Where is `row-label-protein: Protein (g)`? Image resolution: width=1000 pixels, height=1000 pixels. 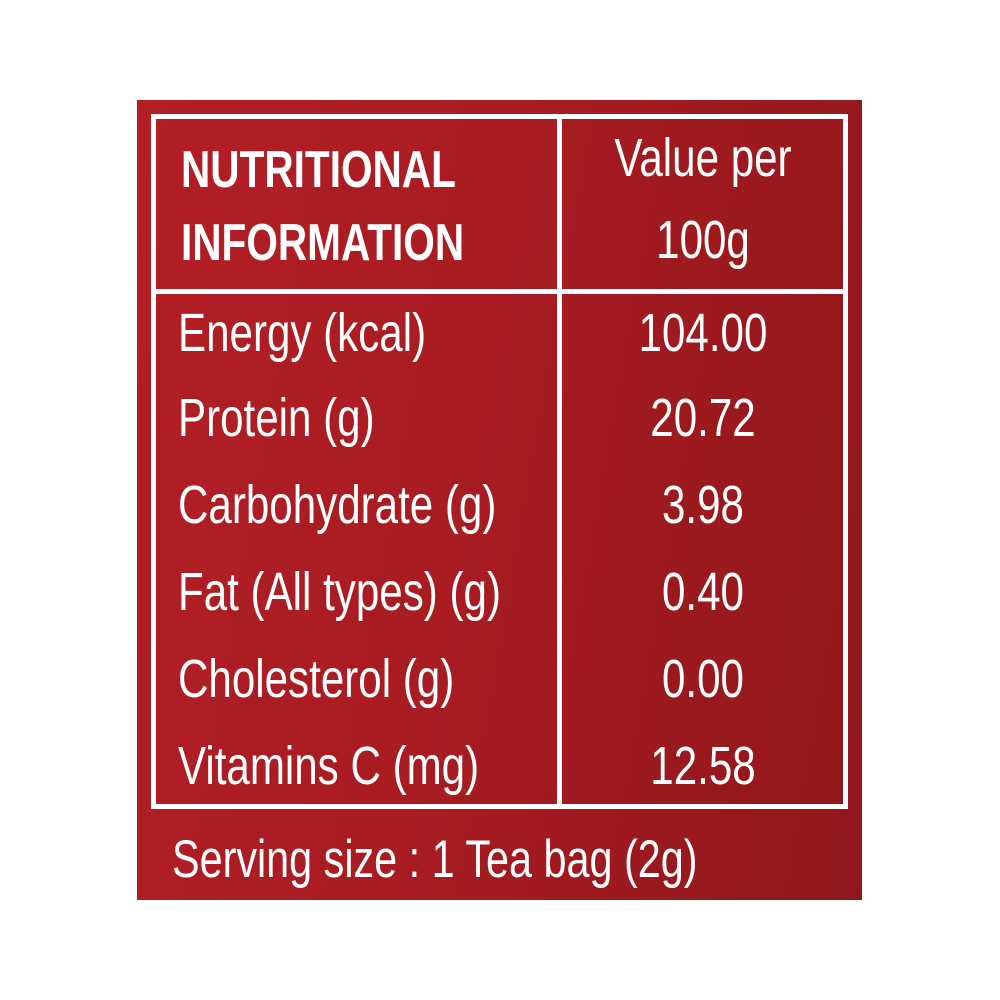
row-label-protein: Protein (g) is located at coordinates (276, 418).